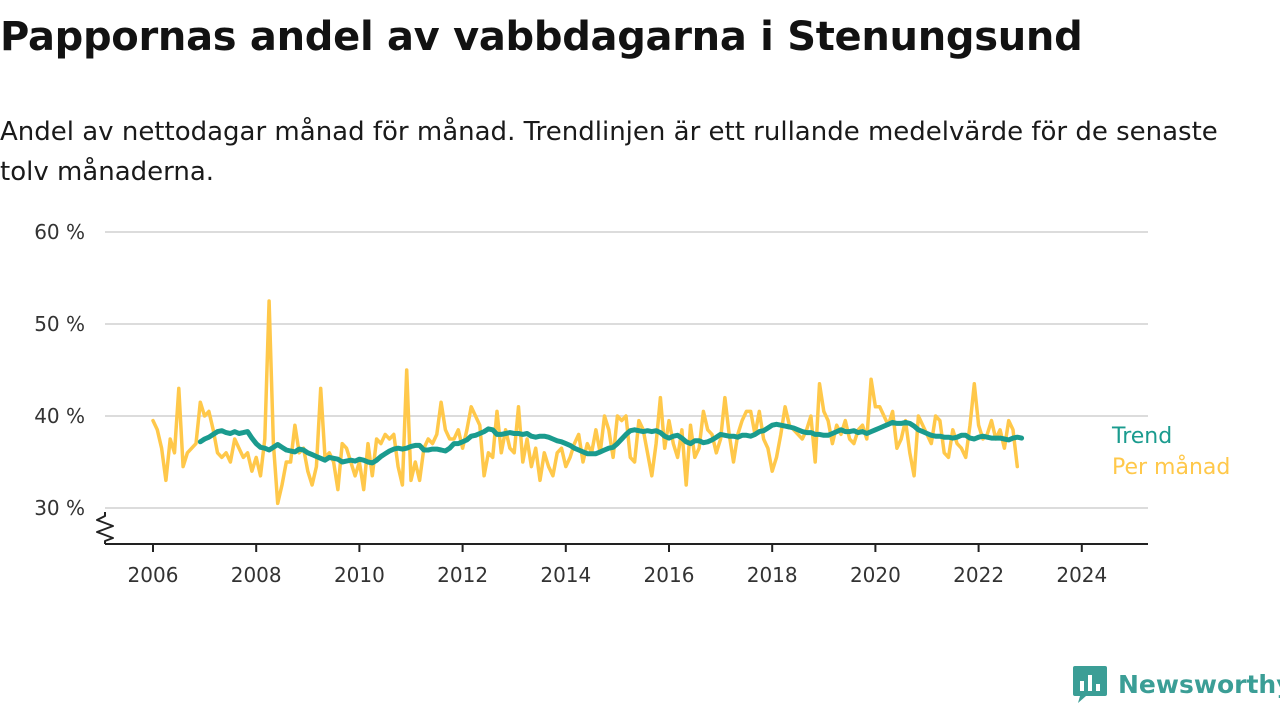  What do you see at coordinates (1141, 436) in the screenshot?
I see `series-label: Trend` at bounding box center [1141, 436].